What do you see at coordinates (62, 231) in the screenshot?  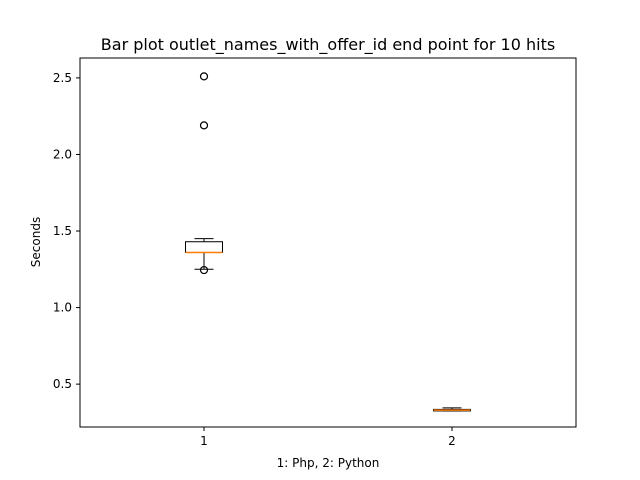 I see `y-tick-label: 1.5` at bounding box center [62, 231].